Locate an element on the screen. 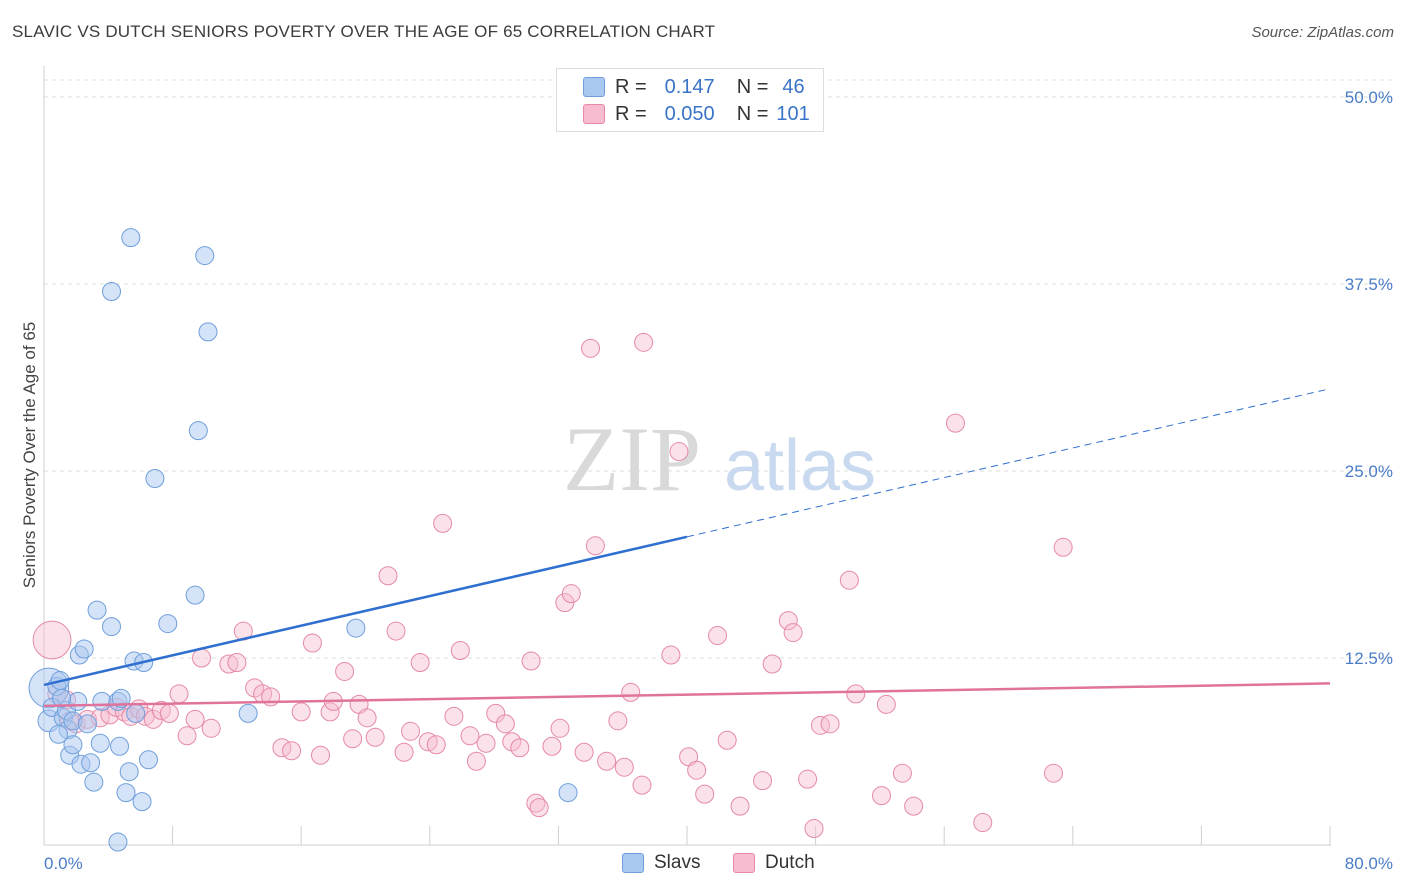  x-tick-label-min: 0.0% is located at coordinates (63, 863).